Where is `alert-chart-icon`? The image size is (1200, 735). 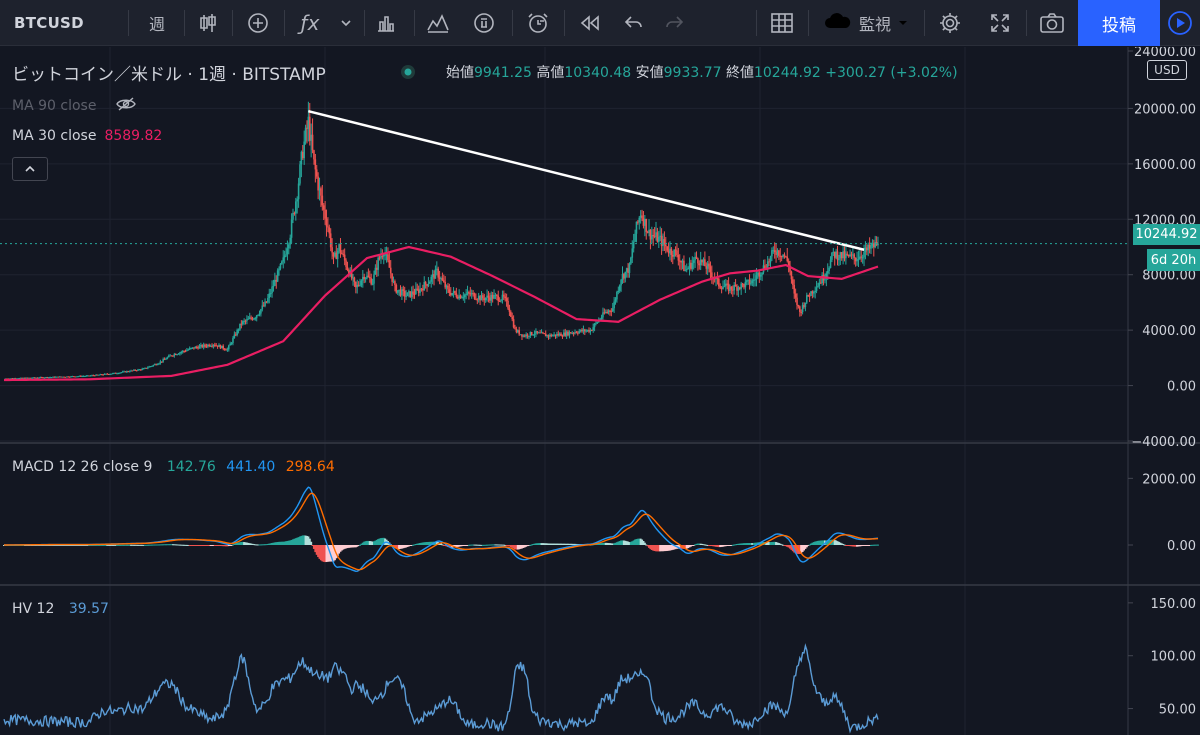
alert-chart-icon is located at coordinates (438, 23).